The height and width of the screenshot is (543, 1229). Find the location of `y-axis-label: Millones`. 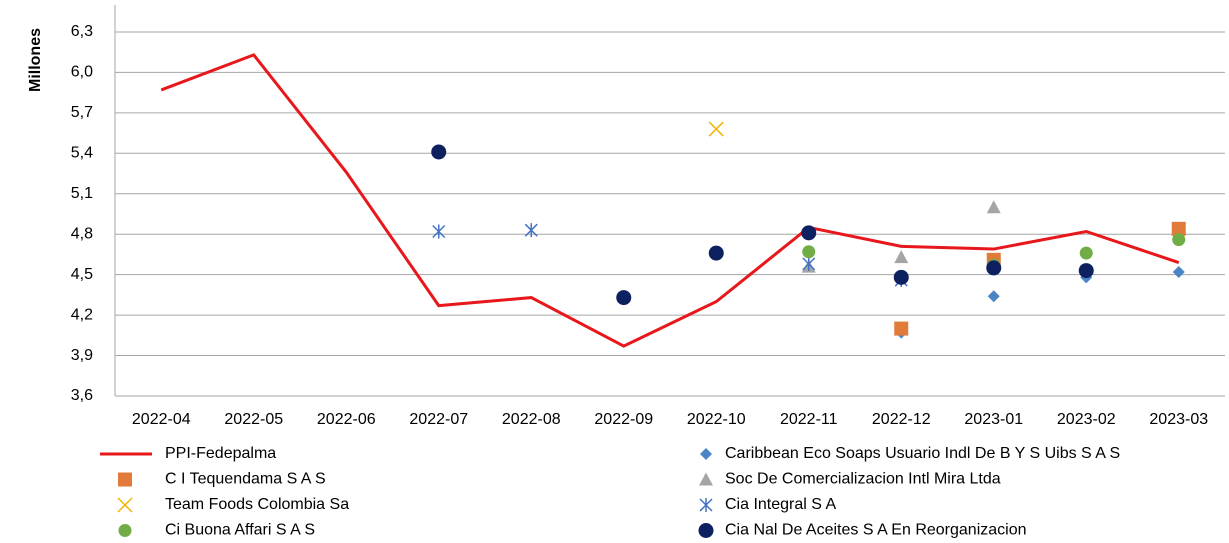

y-axis-label: Millones is located at coordinates (35, 60).